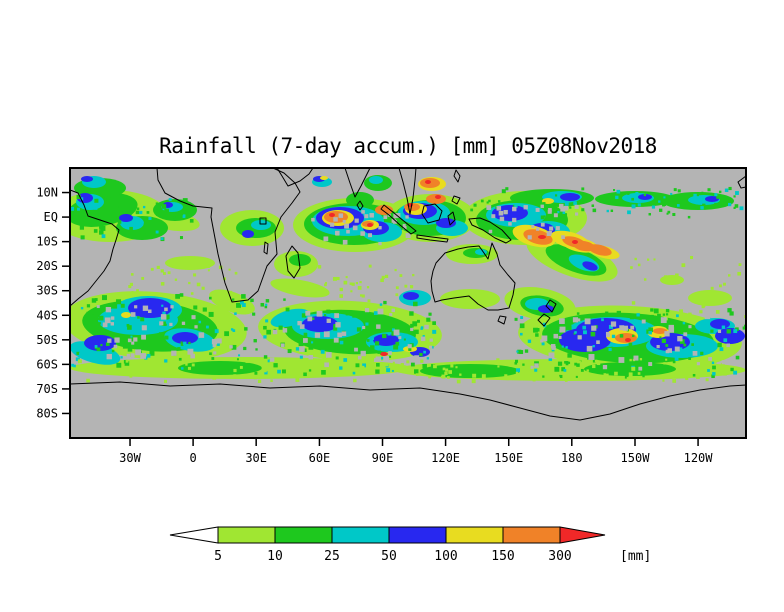  I want to click on legend-label: 5, so click(218, 556).